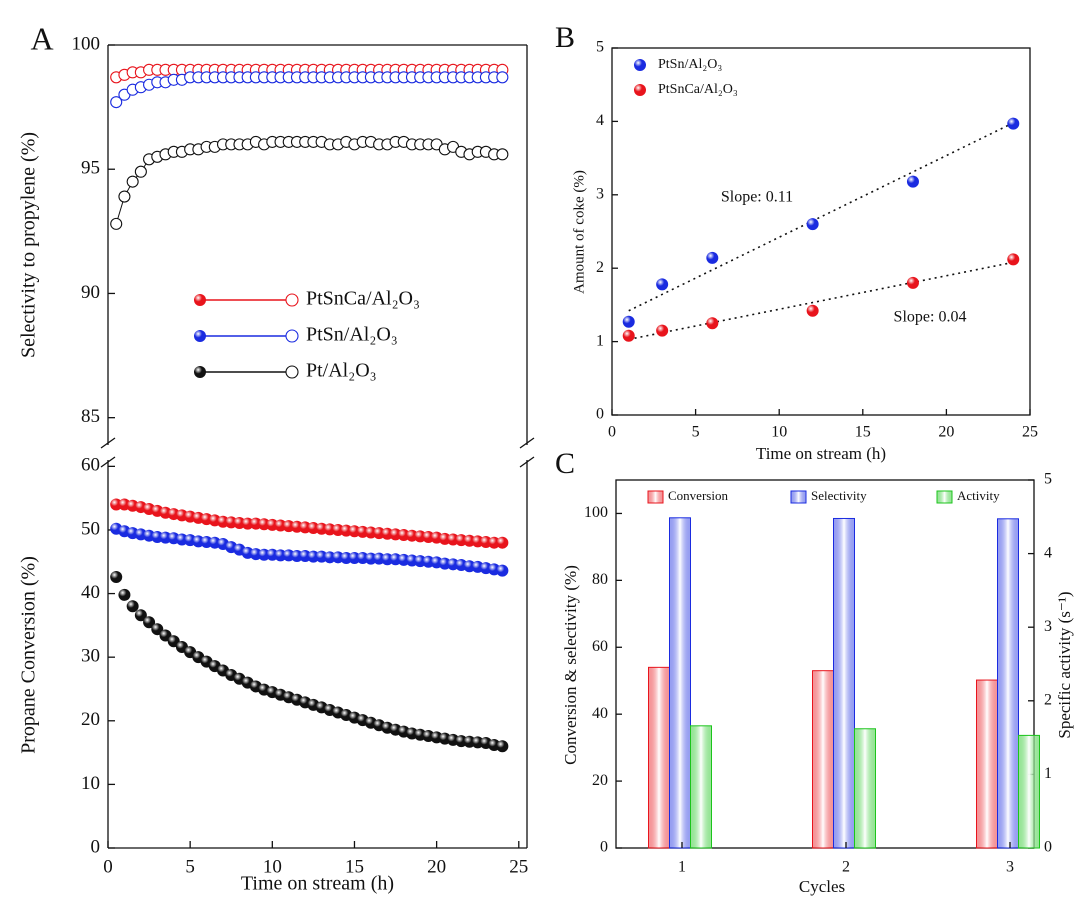 Image resolution: width=1080 pixels, height=904 pixels. What do you see at coordinates (90, 656) in the screenshot?
I see `y-tick-label: 30` at bounding box center [90, 656].